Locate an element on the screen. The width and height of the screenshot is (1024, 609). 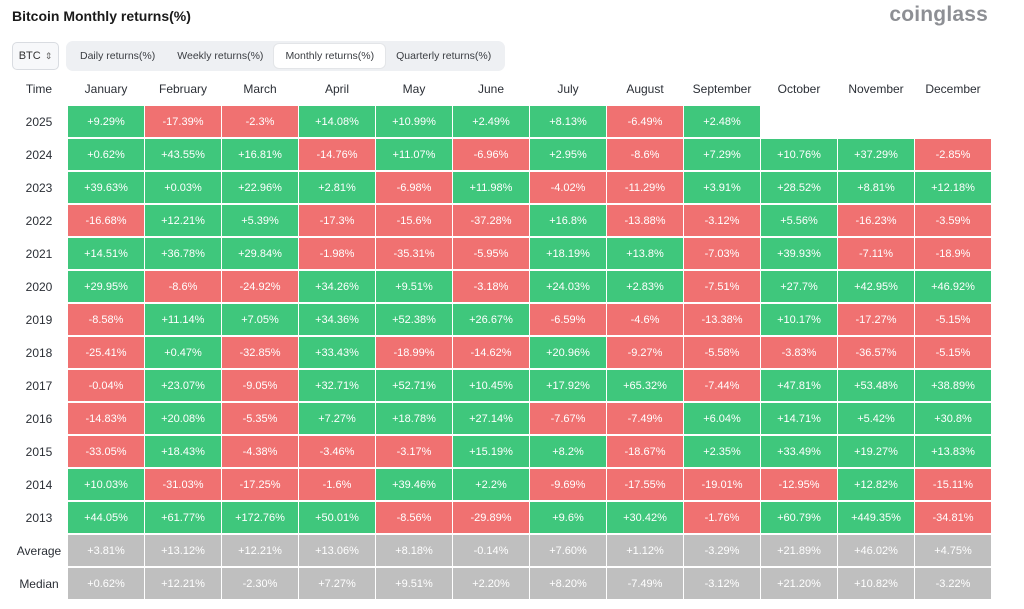
return-cell: -3.83% is located at coordinates (799, 352).